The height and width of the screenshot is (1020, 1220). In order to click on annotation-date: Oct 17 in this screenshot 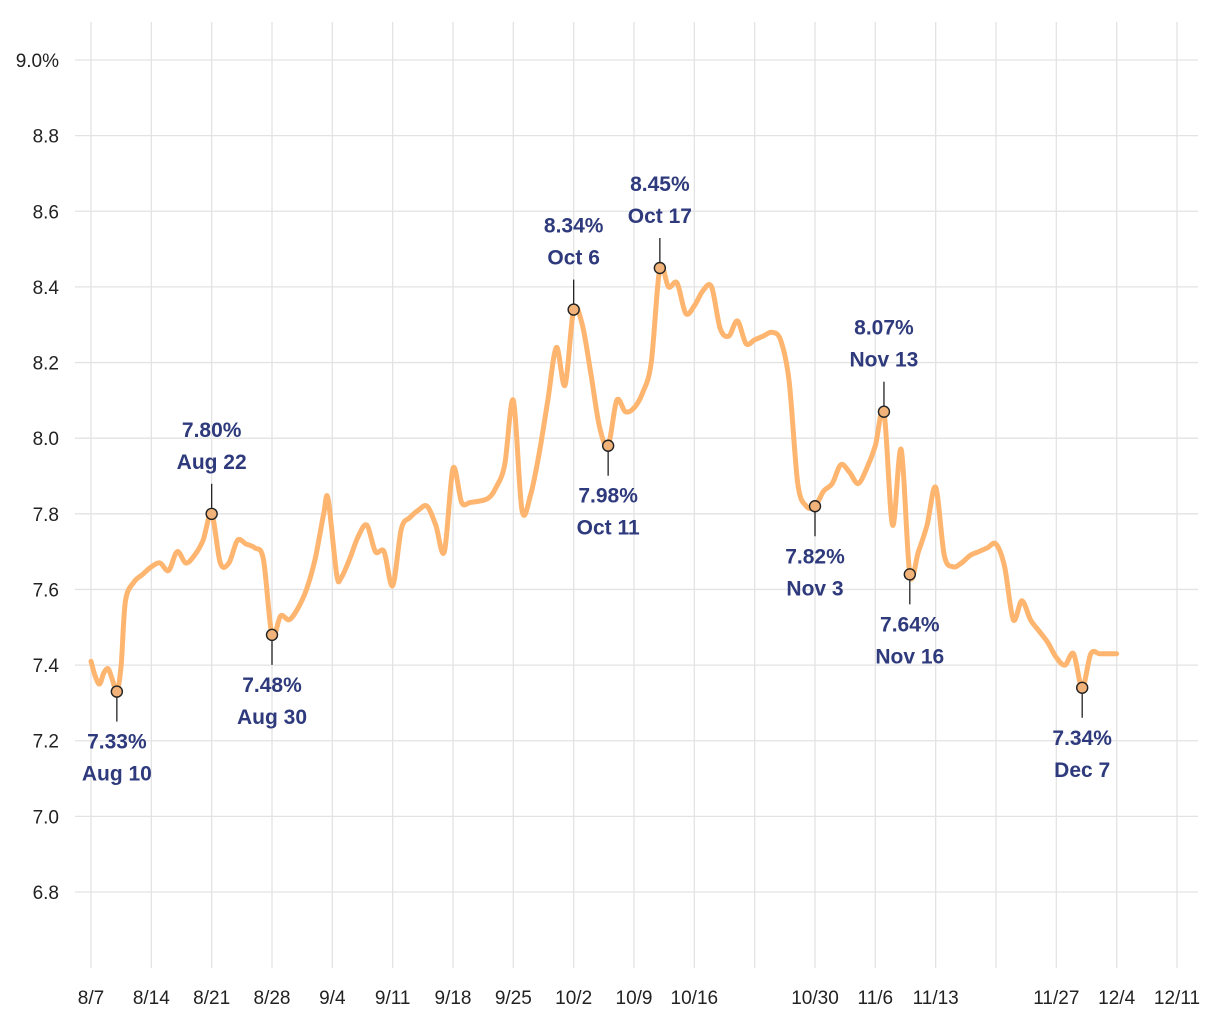, I will do `click(660, 216)`.